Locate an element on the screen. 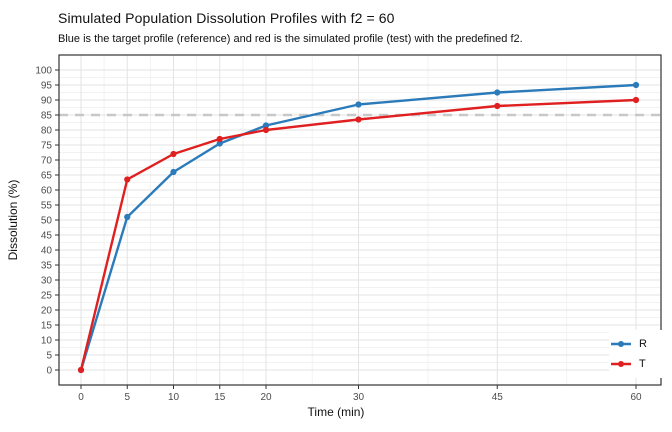  legend-label-T: T is located at coordinates (642, 364).